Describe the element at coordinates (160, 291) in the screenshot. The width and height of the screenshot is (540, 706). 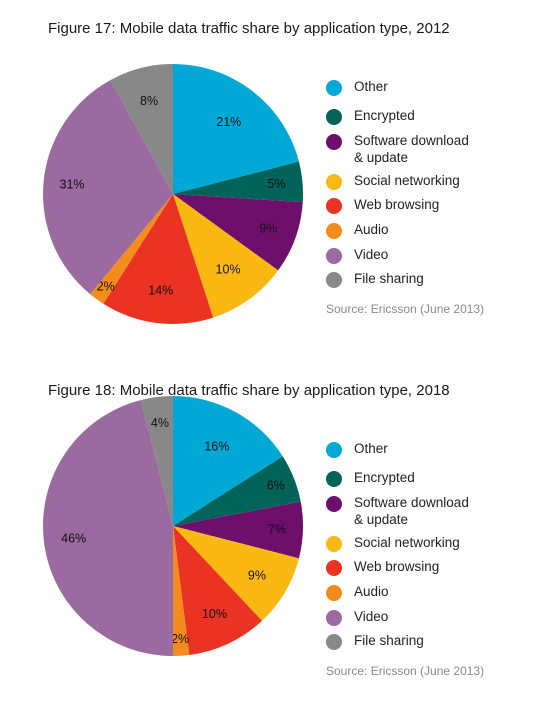
I see `slice-label-web-browsing: 14%` at that location.